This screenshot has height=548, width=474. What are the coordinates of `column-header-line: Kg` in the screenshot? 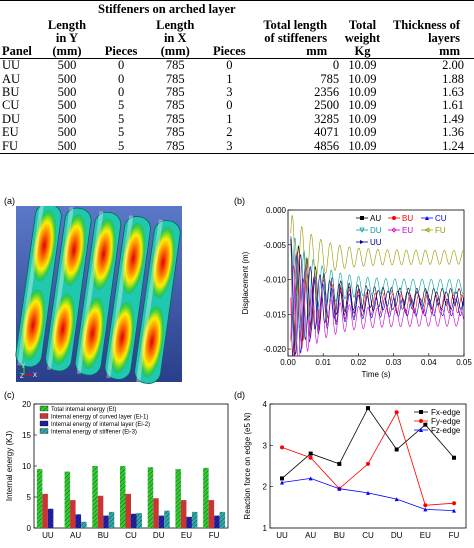 It's located at (362, 51).